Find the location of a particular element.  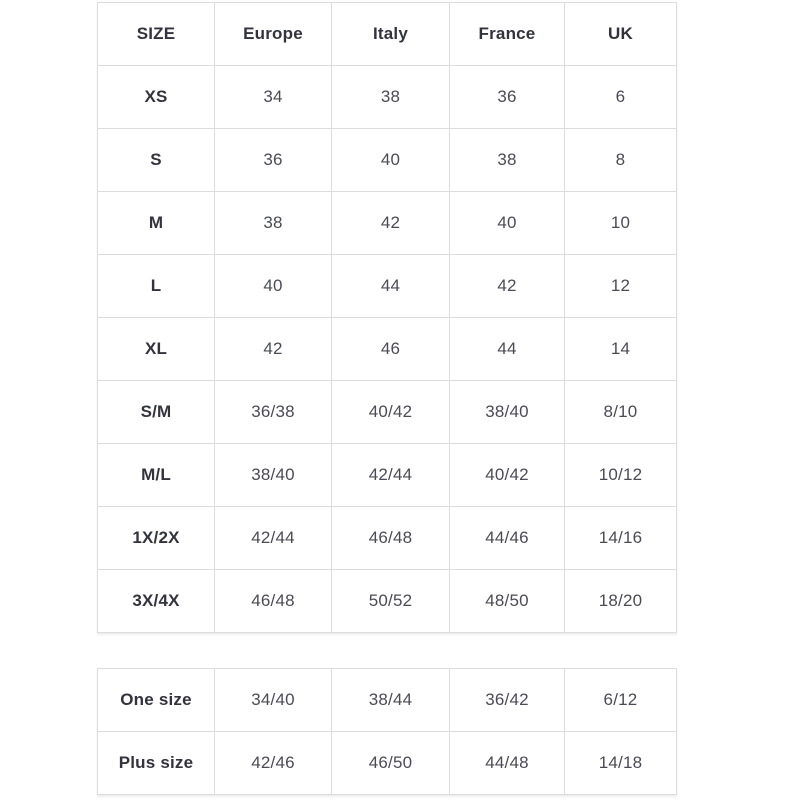

size-value-cell: 6/12 is located at coordinates (620, 700).